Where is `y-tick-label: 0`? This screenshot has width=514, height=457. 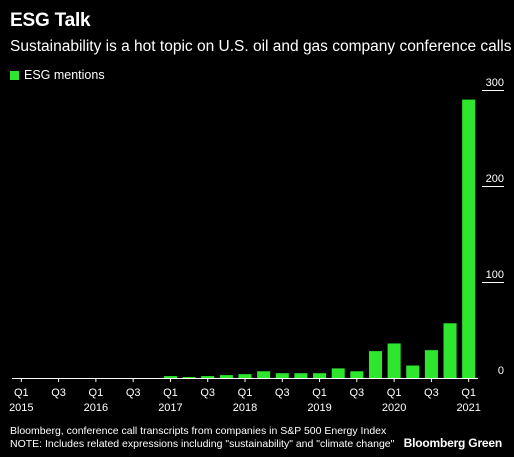 y-tick-label: 0 is located at coordinates (501, 371).